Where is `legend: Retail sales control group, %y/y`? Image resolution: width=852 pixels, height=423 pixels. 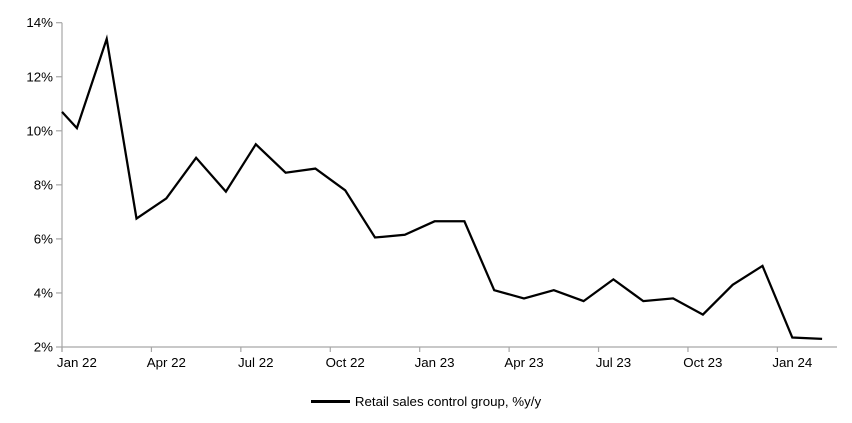
legend: Retail sales control group, %y/y is located at coordinates (426, 401).